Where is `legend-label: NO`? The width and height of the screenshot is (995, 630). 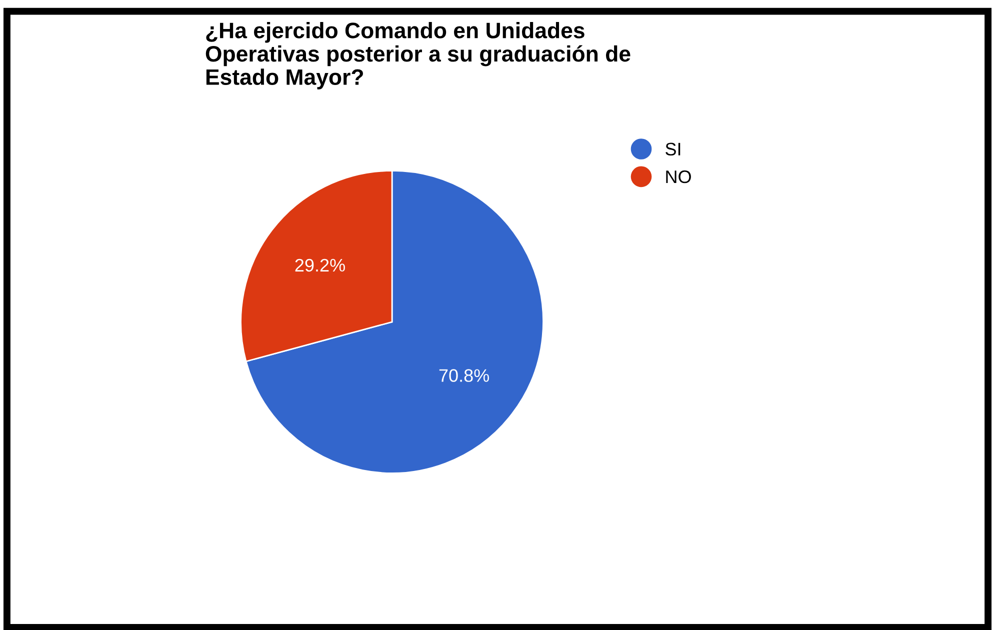
legend-label: NO is located at coordinates (678, 177).